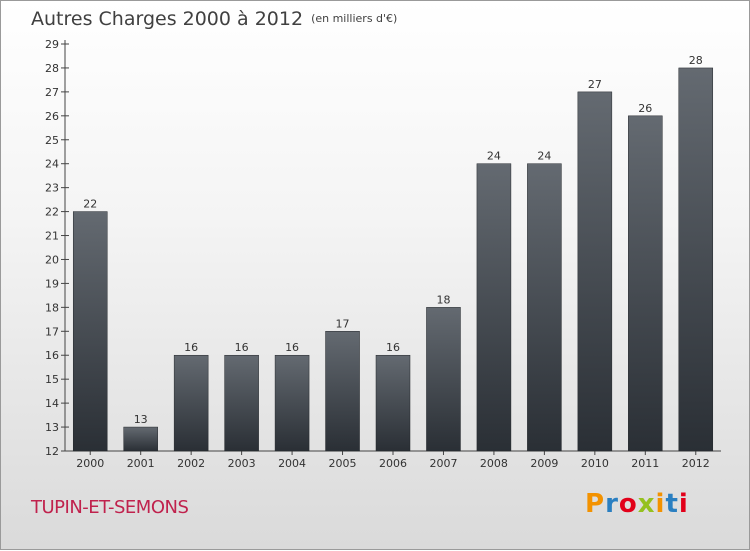 This screenshot has height=551, width=750. Describe the element at coordinates (52, 140) in the screenshot. I see `y-tick-label: 25` at that location.